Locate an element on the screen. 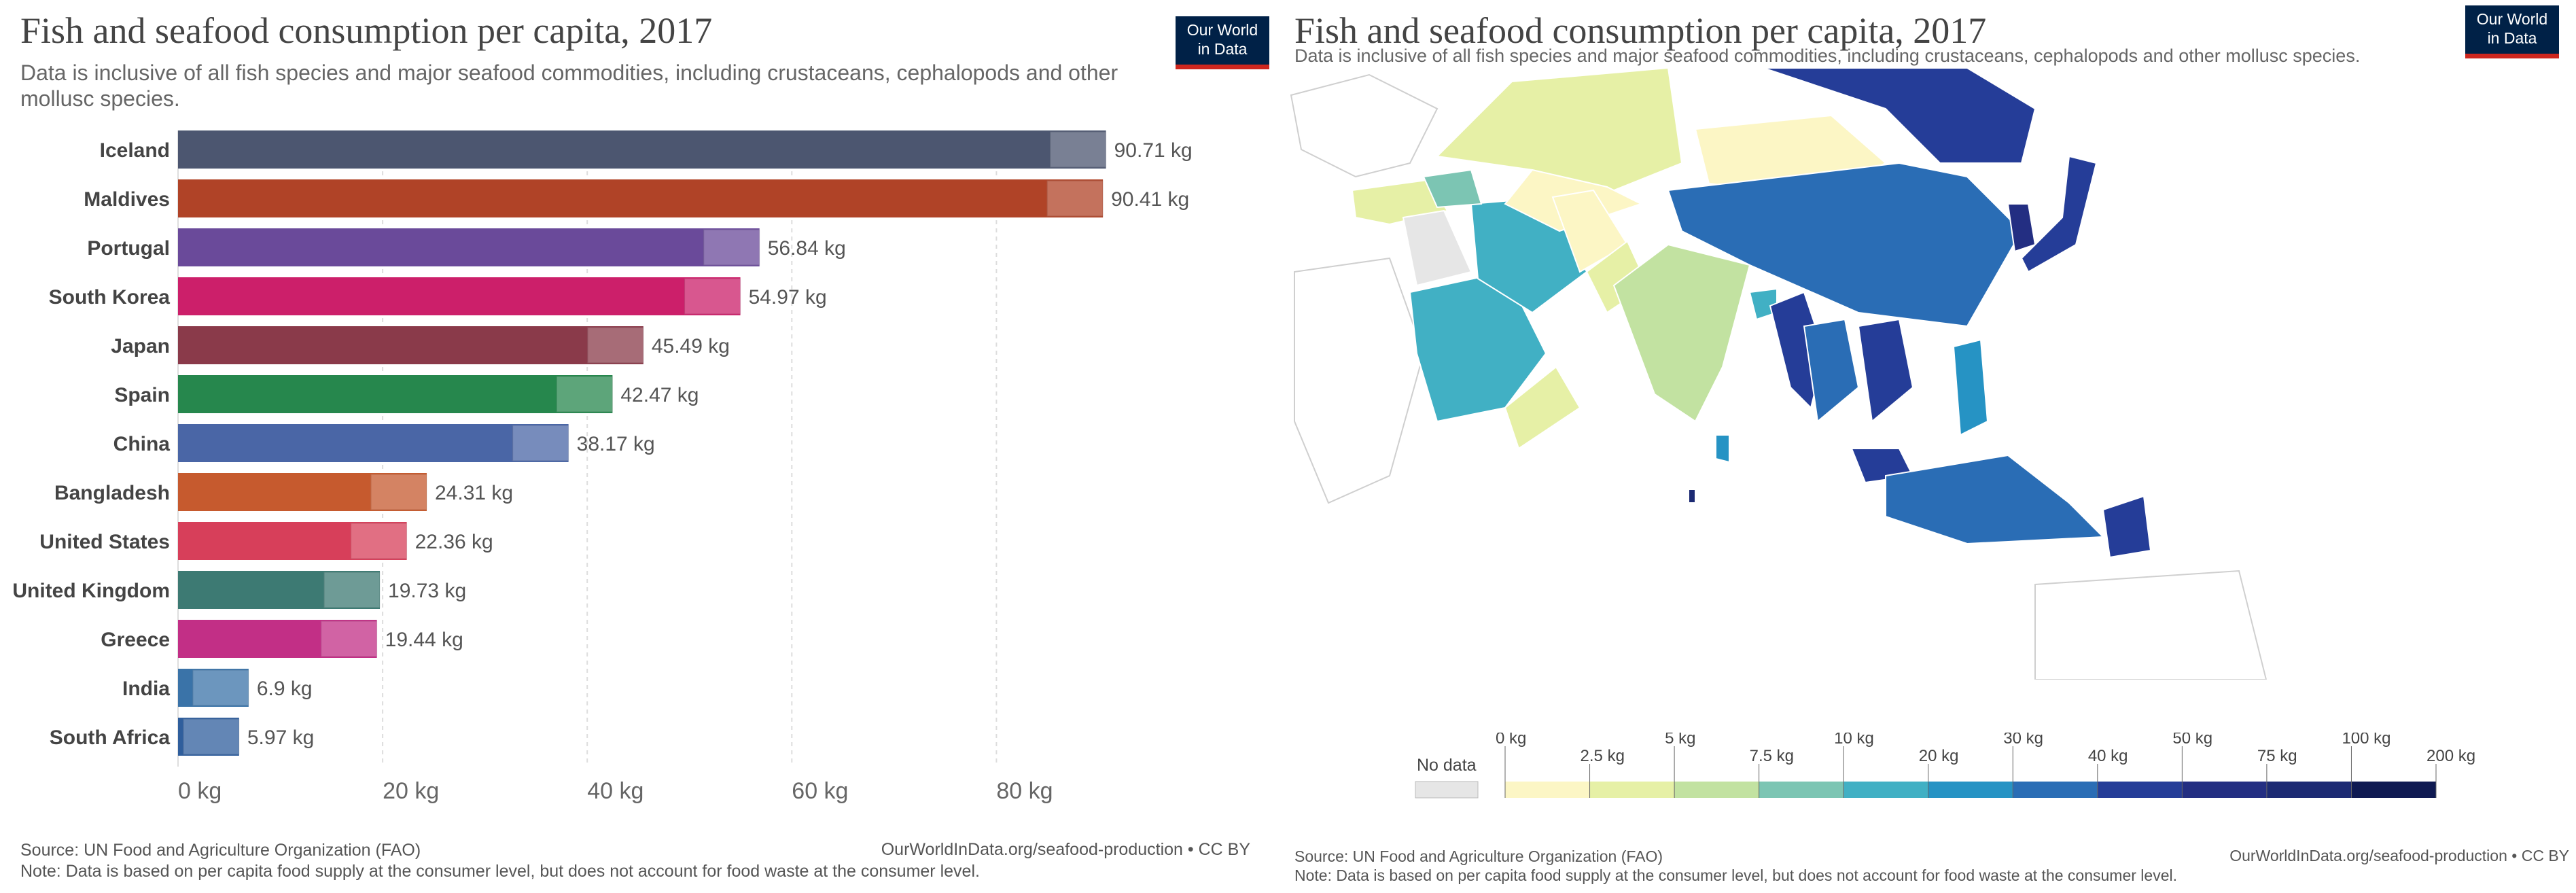 The height and width of the screenshot is (893, 2576). category-label: Spain is located at coordinates (142, 395).